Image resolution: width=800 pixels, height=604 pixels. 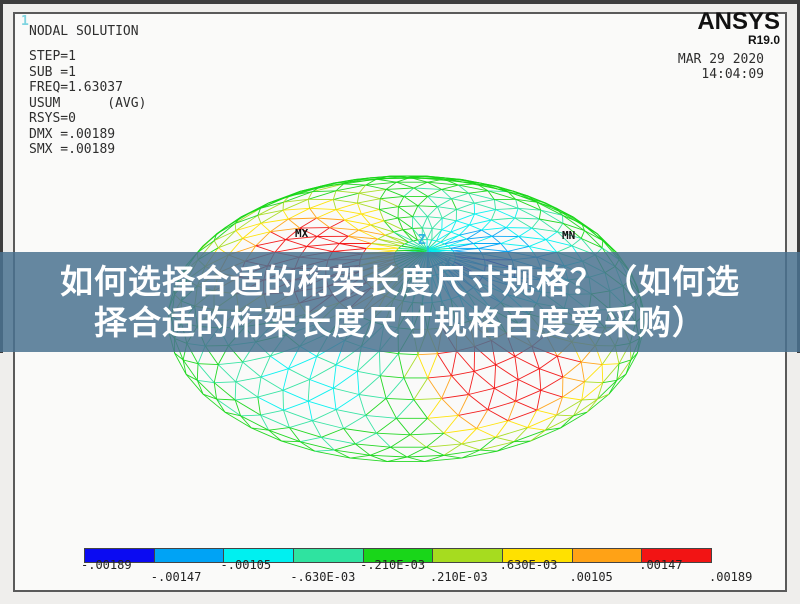 I want to click on colorbar-label: -.210E-03, so click(x=393, y=565).